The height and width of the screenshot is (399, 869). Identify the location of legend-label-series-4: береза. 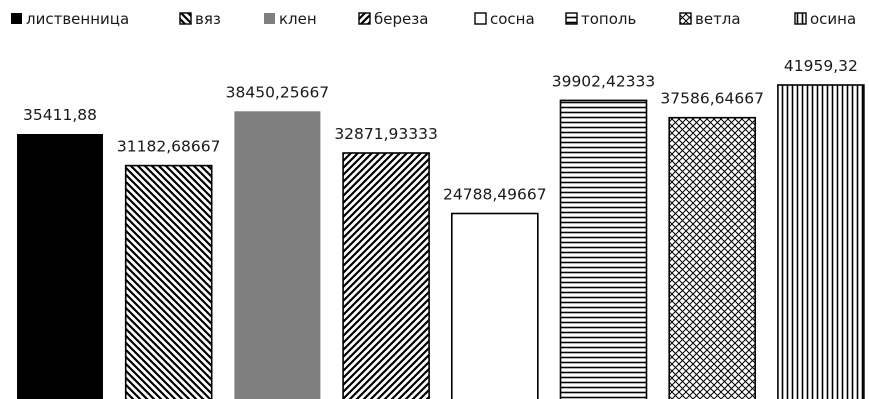
(401, 19).